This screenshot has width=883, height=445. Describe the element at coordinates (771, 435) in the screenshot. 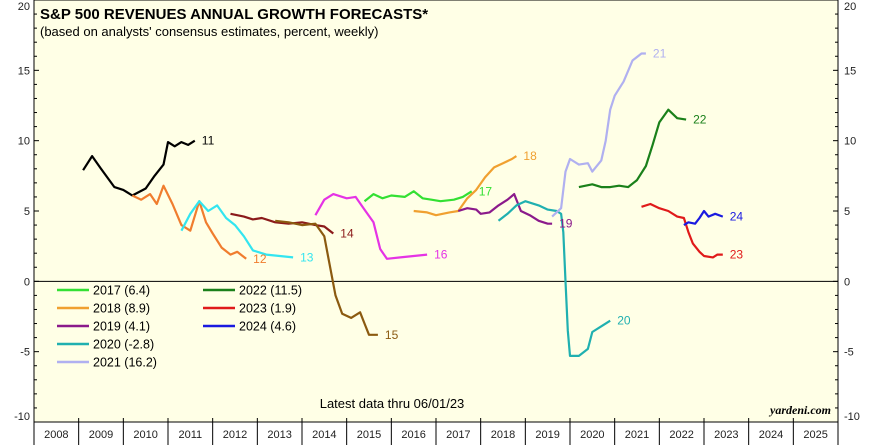

I see `x-tick-label: 2024` at that location.